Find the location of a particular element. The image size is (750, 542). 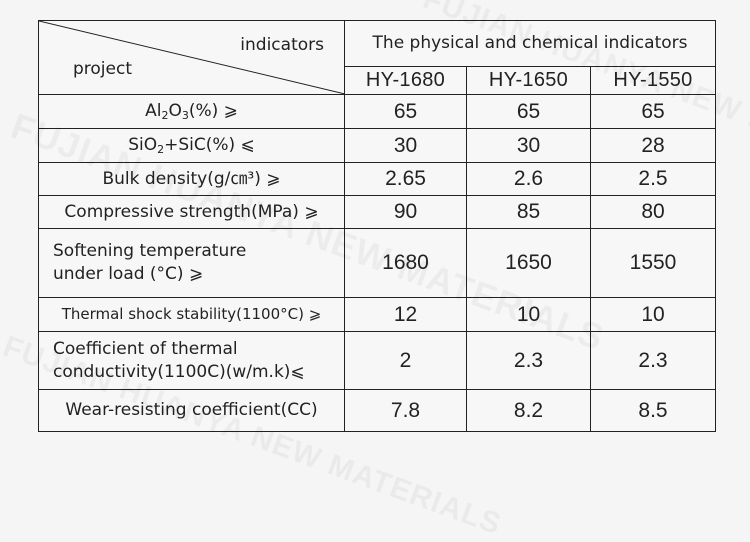

row-label-compressive-strength: Compressive strength(MPa) ⩾ is located at coordinates (191, 212).